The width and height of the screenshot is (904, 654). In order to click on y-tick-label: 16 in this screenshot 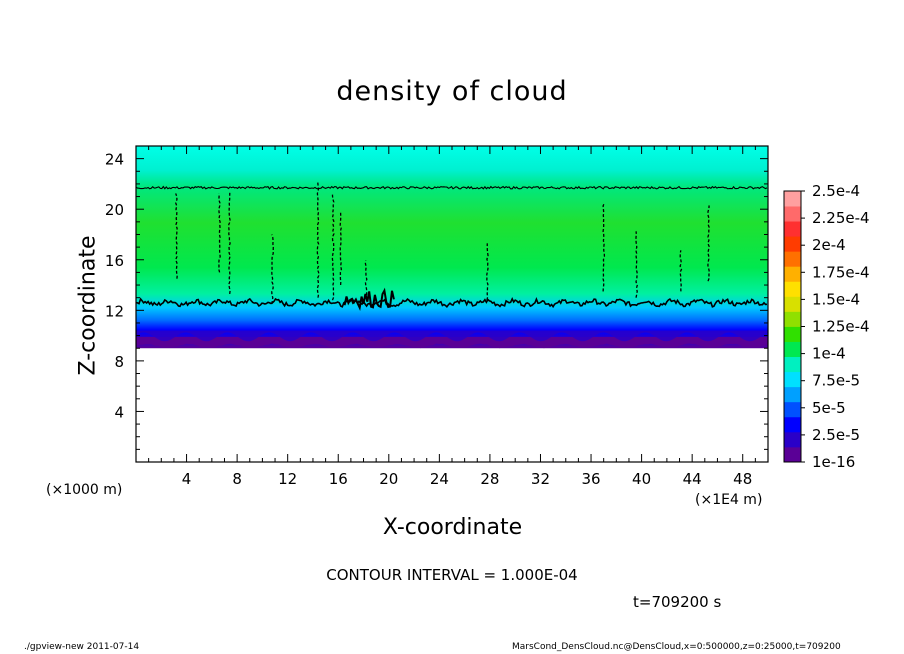, I will do `click(114, 261)`.